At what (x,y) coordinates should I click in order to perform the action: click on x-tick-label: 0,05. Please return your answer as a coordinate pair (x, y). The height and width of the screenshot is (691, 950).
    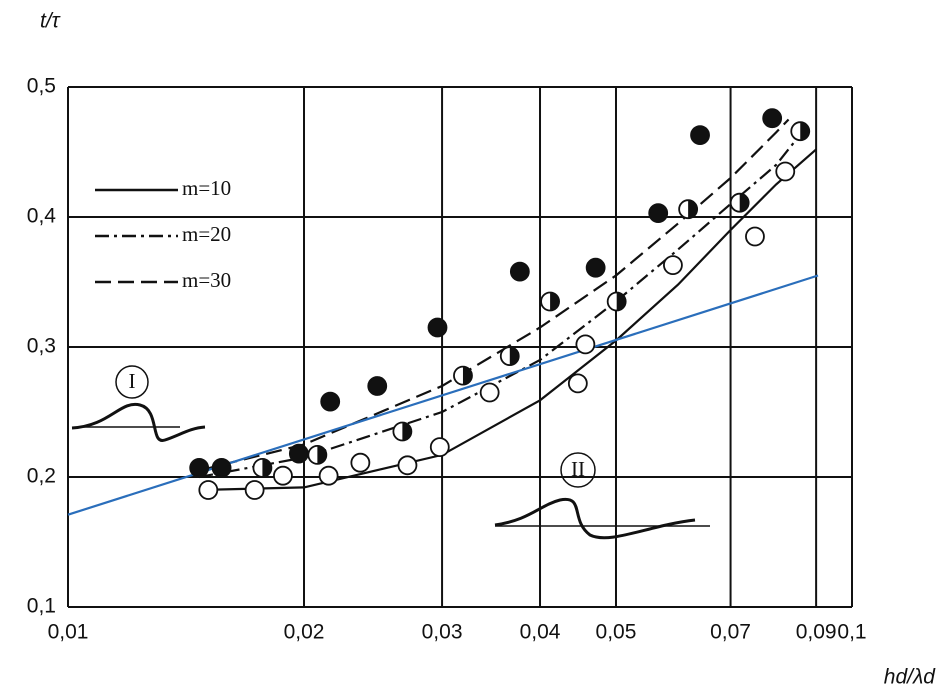
    Looking at the image, I should click on (616, 632).